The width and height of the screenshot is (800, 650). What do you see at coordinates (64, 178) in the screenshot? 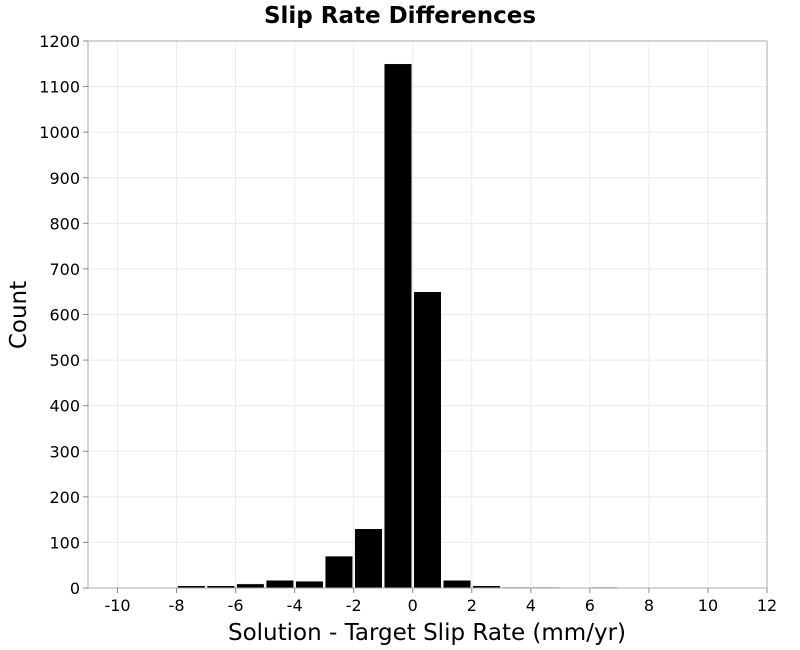
I see `y-tick-label: 900` at bounding box center [64, 178].